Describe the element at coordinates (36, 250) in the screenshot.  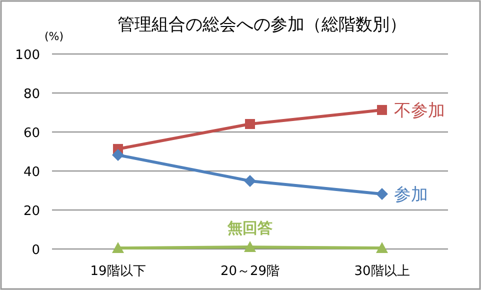
I see `y-tick-label: 0` at that location.